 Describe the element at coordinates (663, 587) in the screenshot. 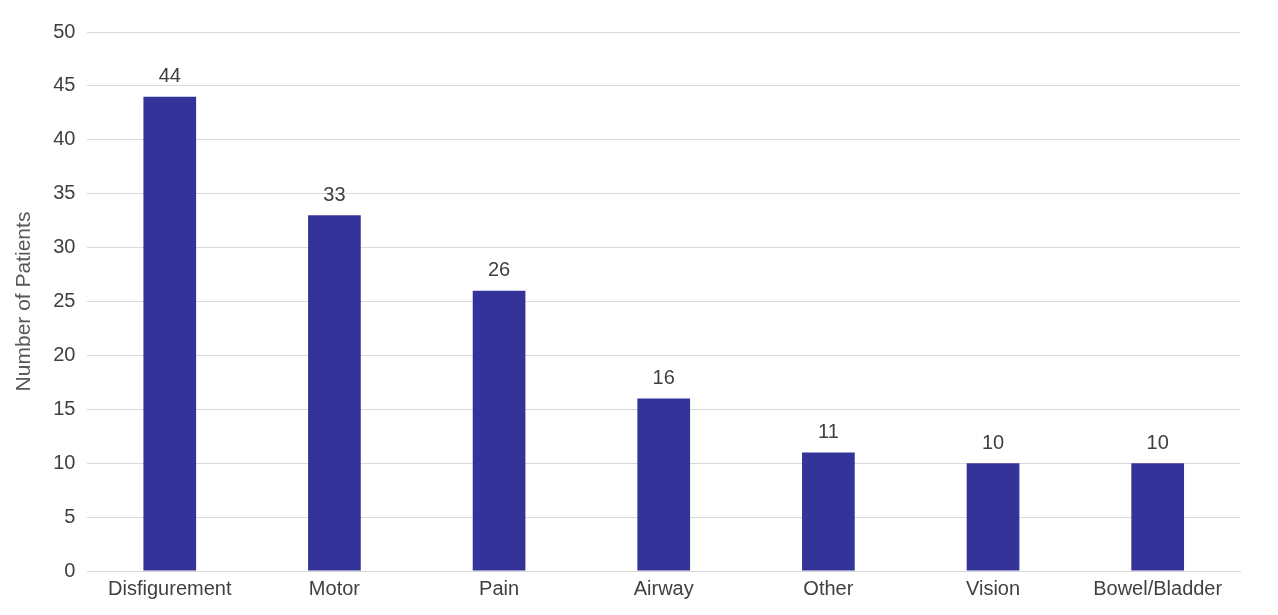

I see `x-tick-label: Airway` at that location.